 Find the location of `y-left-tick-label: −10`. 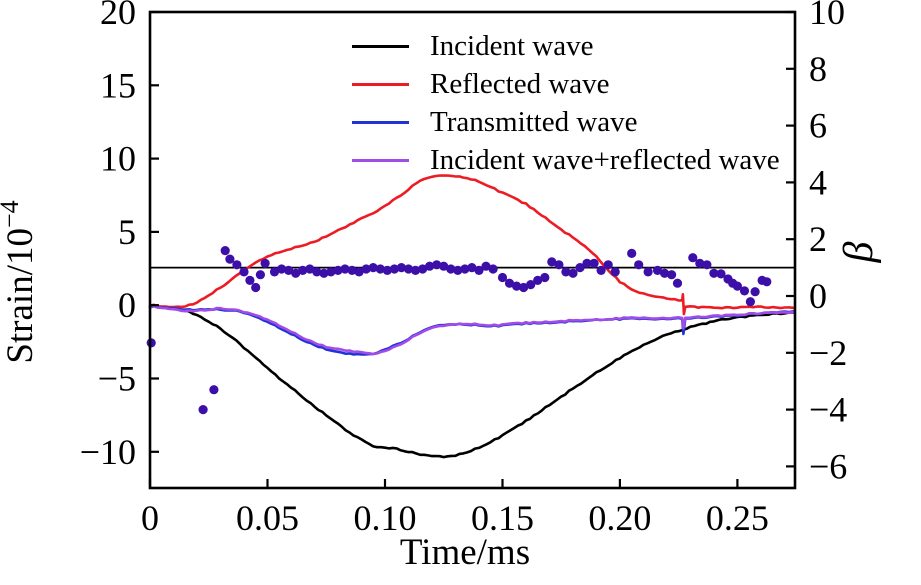

y-left-tick-label: −10 is located at coordinates (108, 452).